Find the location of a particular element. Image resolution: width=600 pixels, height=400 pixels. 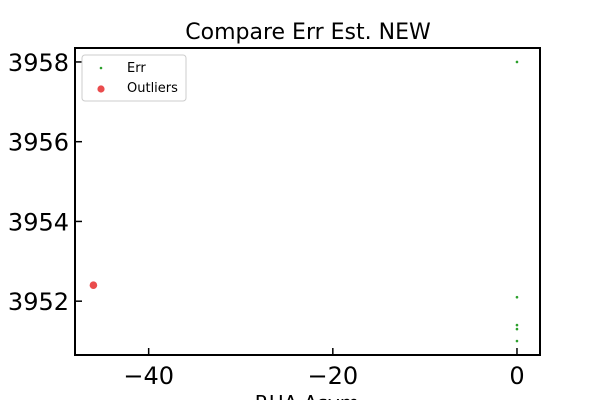

outlier-point is located at coordinates (93, 285).